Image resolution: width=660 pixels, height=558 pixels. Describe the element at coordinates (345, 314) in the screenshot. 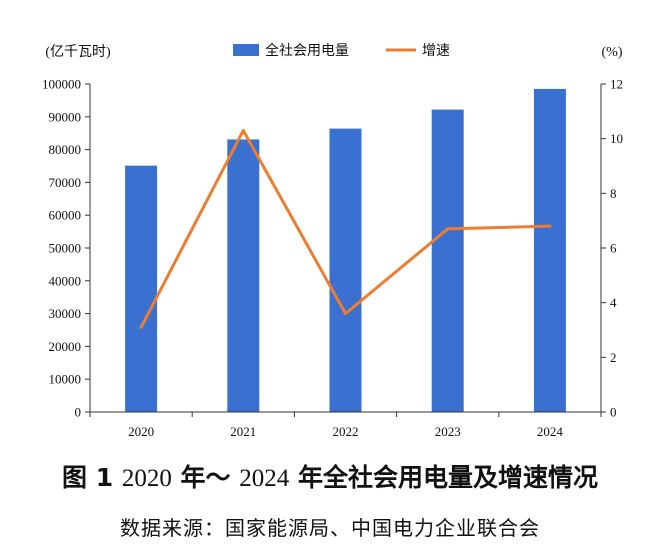

I see `growth-point-2022` at that location.